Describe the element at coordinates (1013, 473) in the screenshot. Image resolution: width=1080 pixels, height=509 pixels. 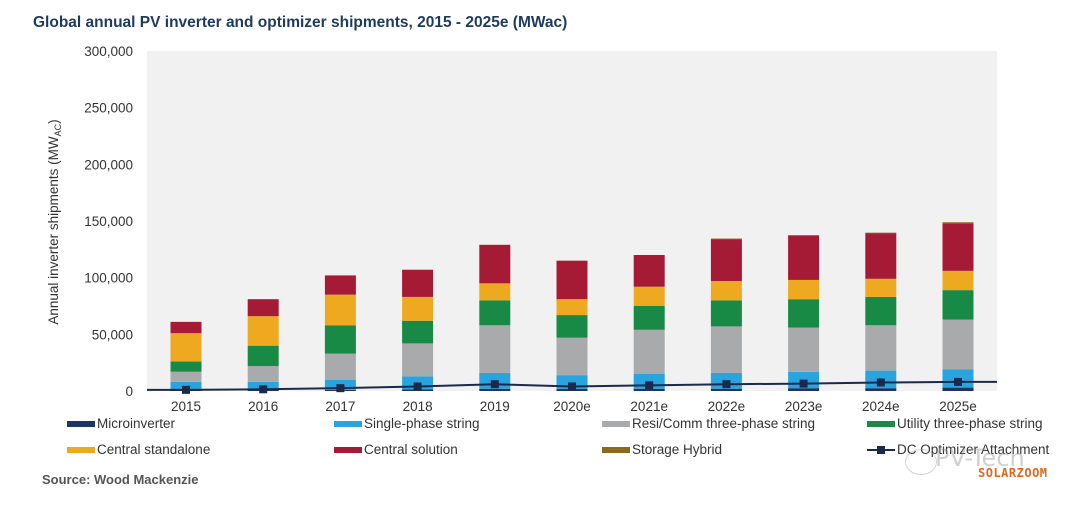
I see `watermark-solarzoom: SOLARZOOM` at that location.